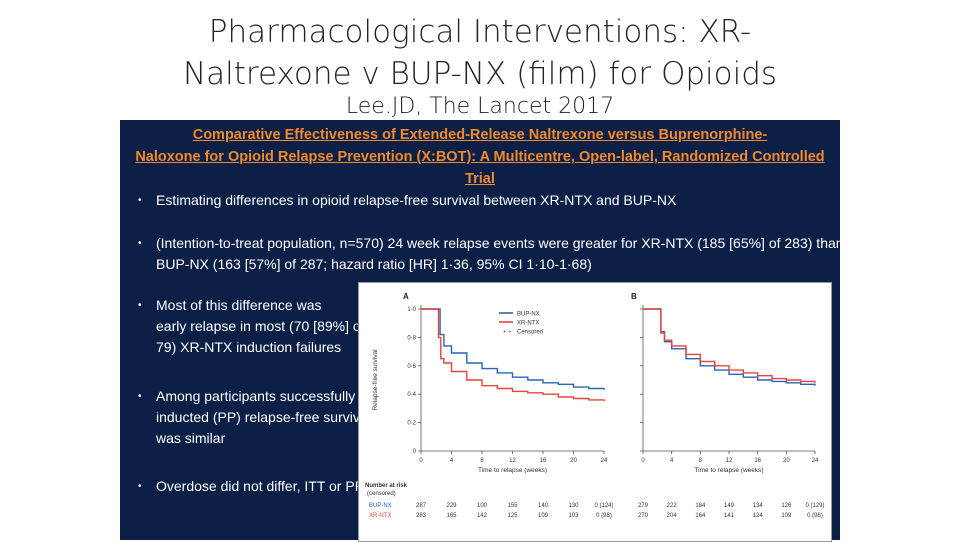 The image size is (960, 542). Describe the element at coordinates (729, 506) in the screenshot. I see `risk-cell: 149` at that location.